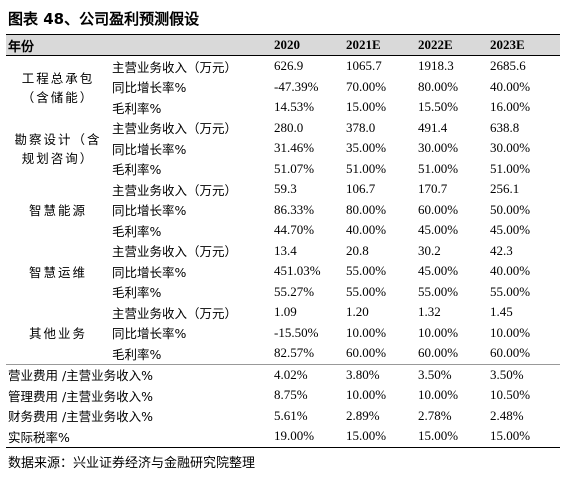 The width and height of the screenshot is (567, 483). I want to click on table-row: 同比增长率% -15.50% 10.00% 10.00% 10.00%, so click(283, 333).